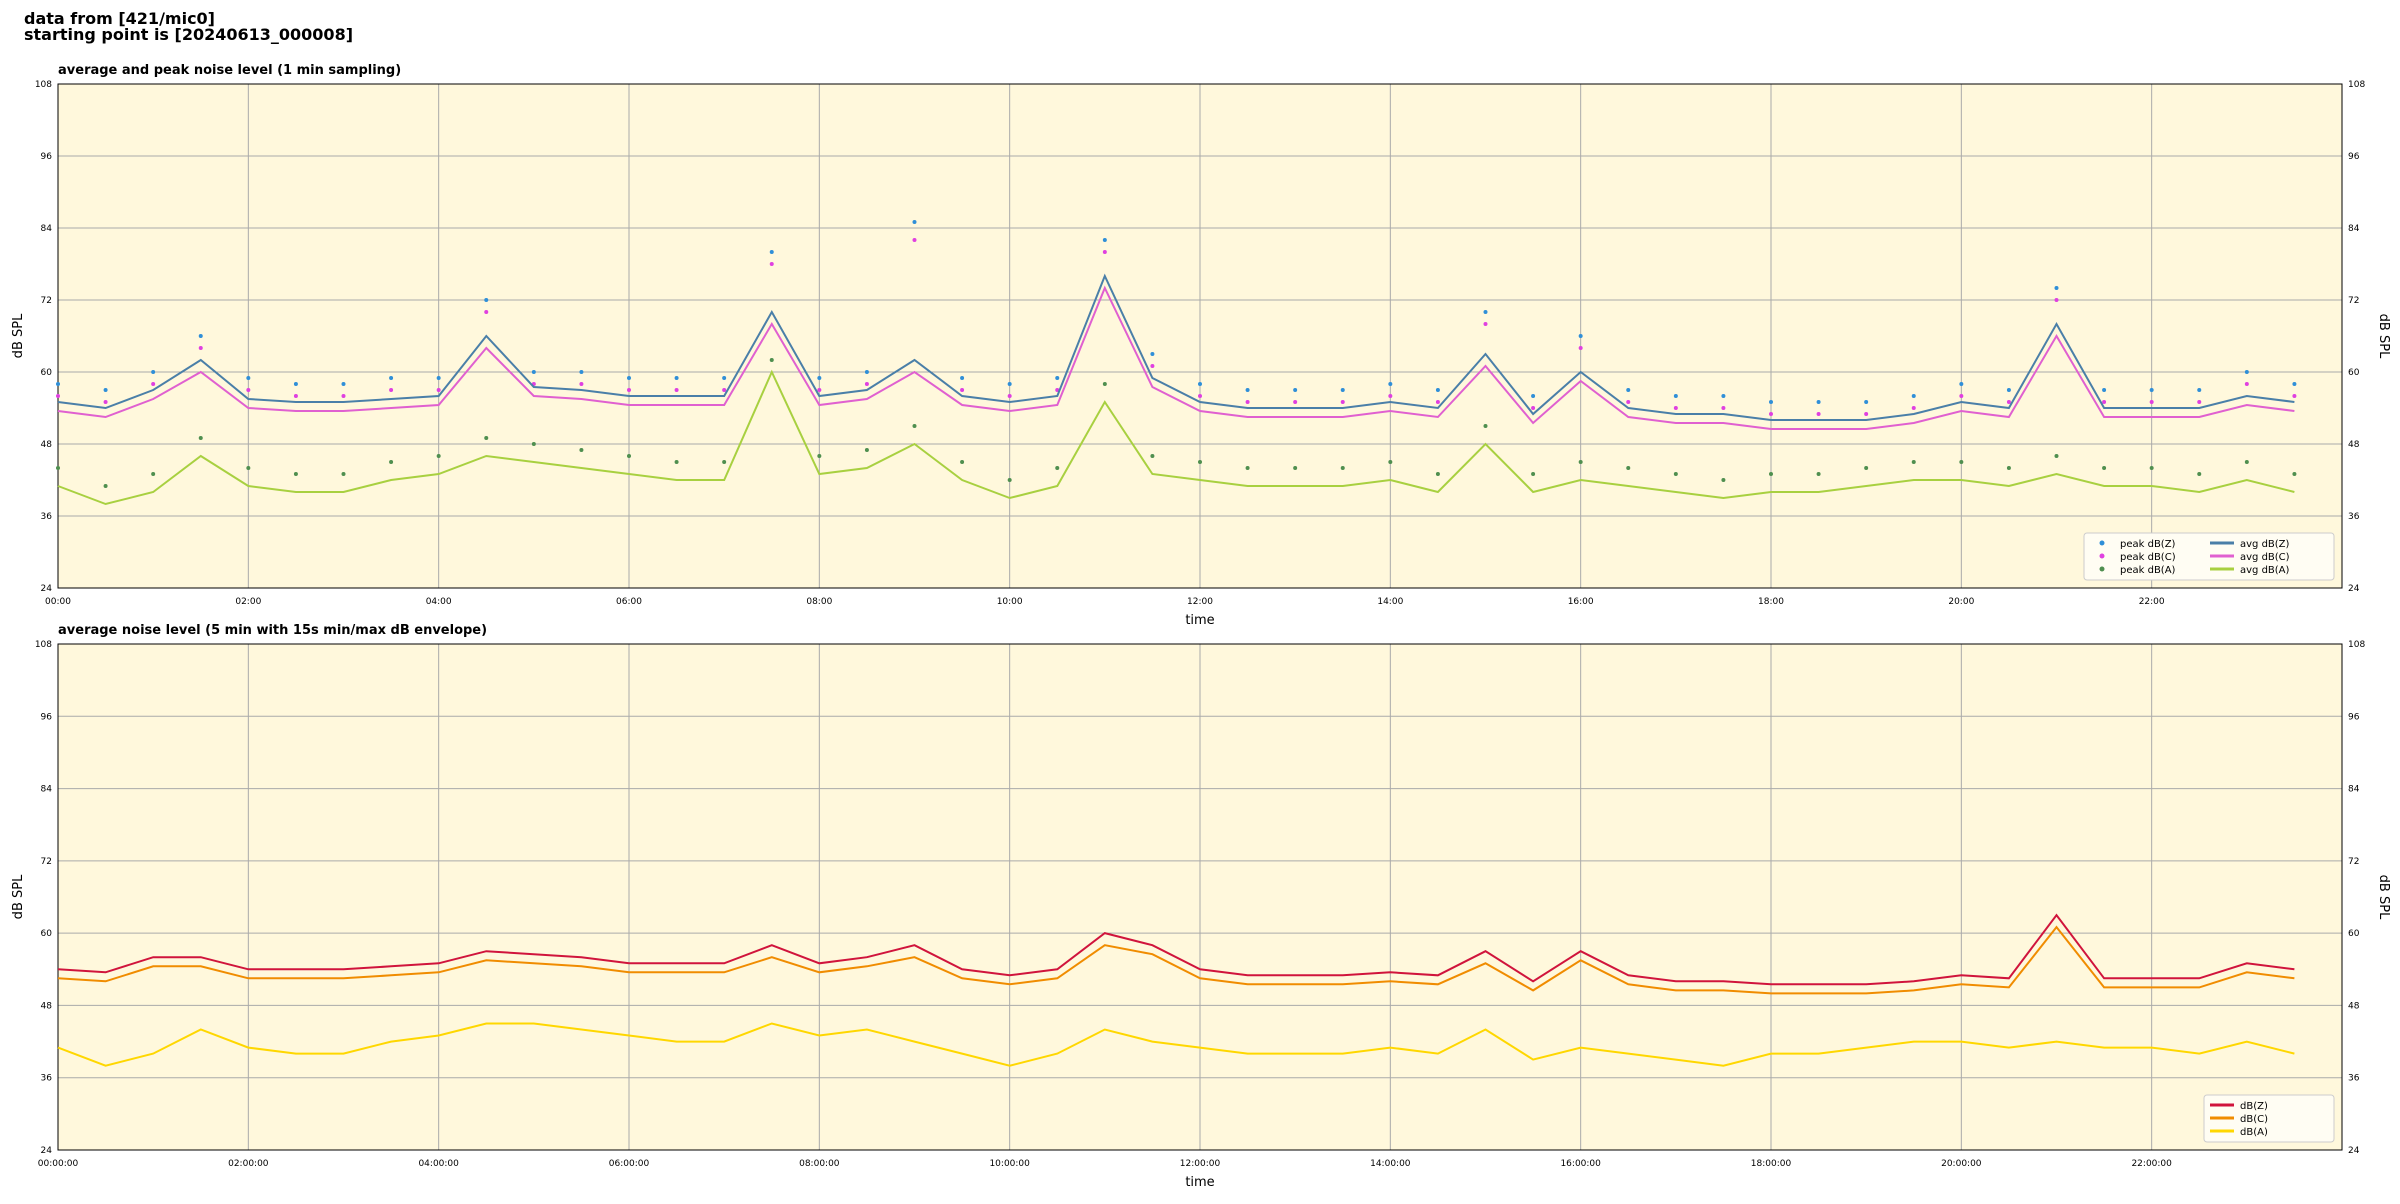 Image resolution: width=2400 pixels, height=1204 pixels. What do you see at coordinates (1199, 1182) in the screenshot?
I see `x-axis-label: time` at bounding box center [1199, 1182].